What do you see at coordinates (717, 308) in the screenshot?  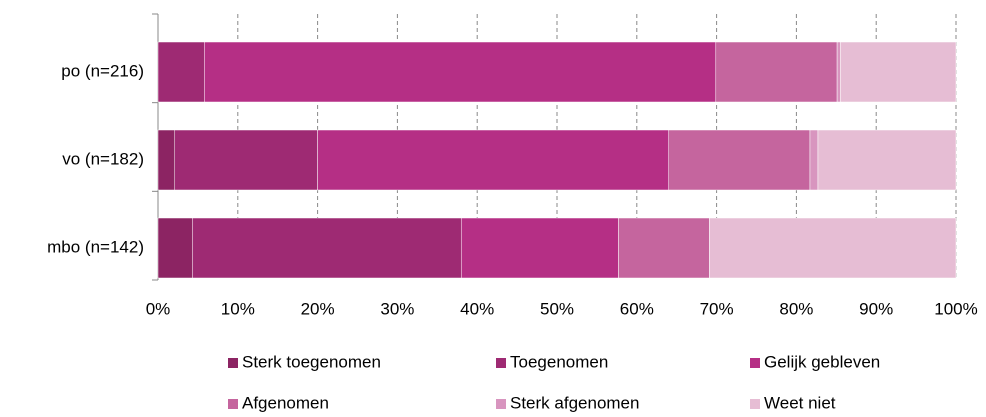 I see `x-tick-label: 70%` at bounding box center [717, 308].